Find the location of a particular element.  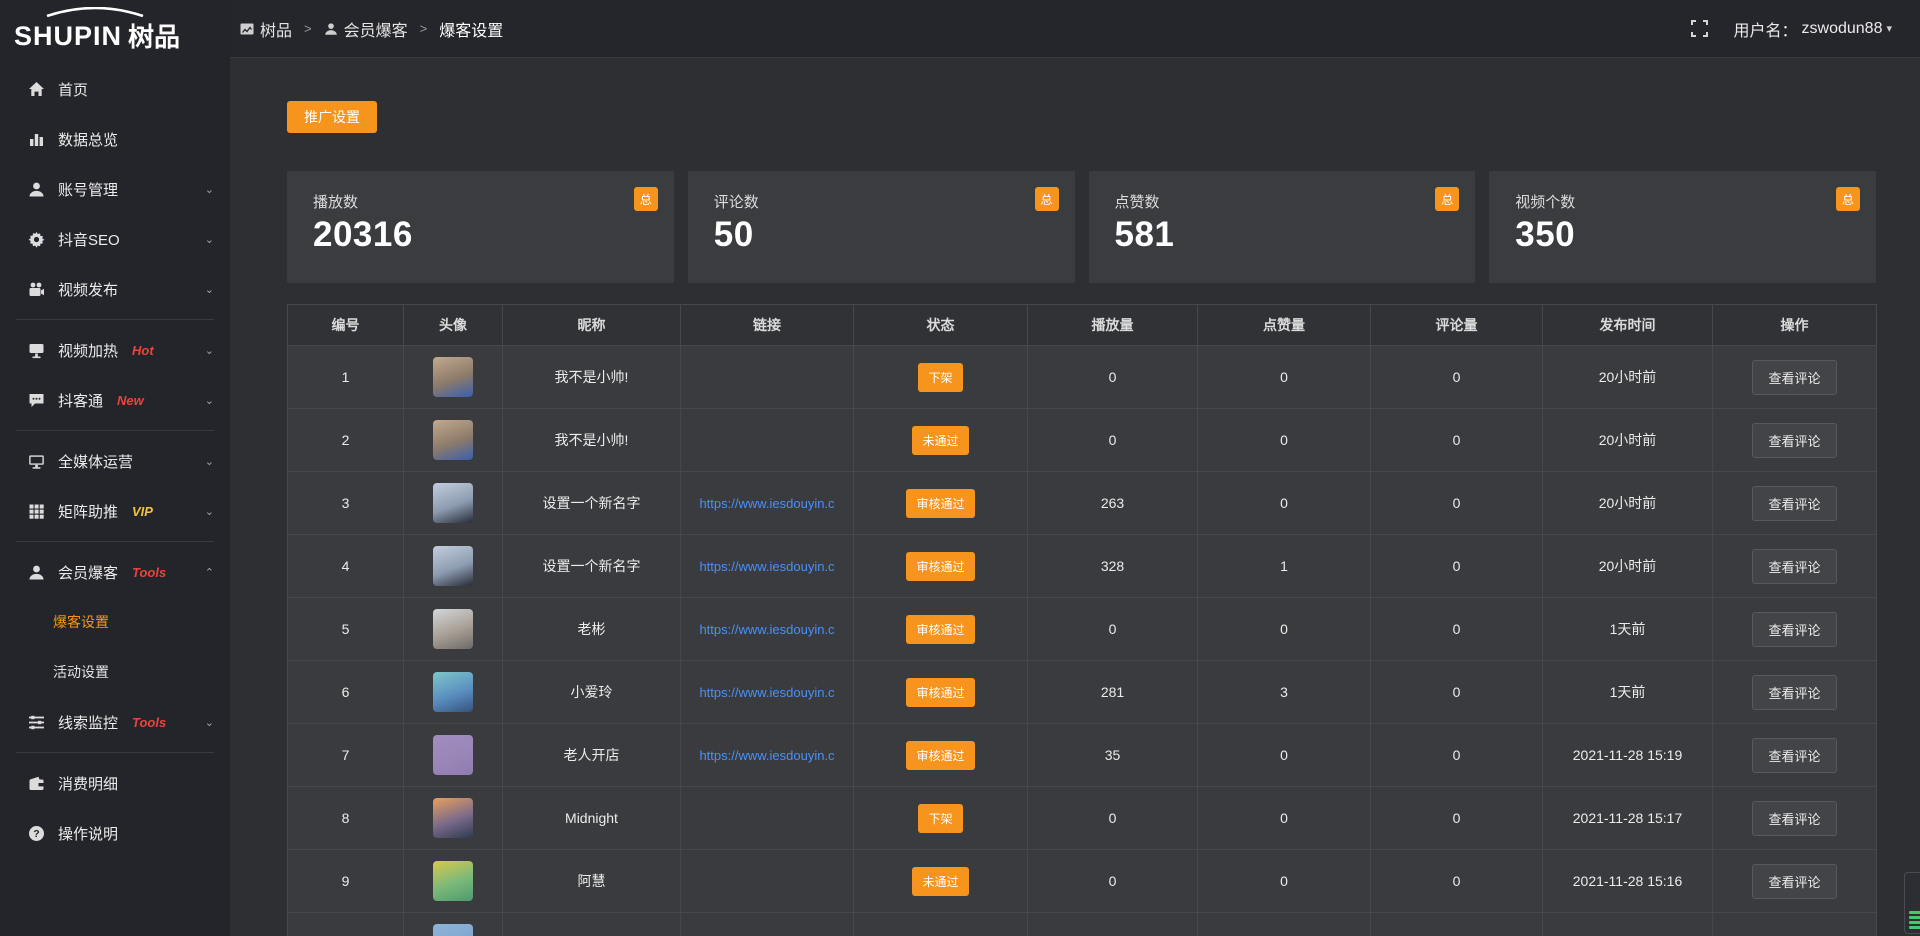

username-label: 用户名： is located at coordinates (1765, 31).